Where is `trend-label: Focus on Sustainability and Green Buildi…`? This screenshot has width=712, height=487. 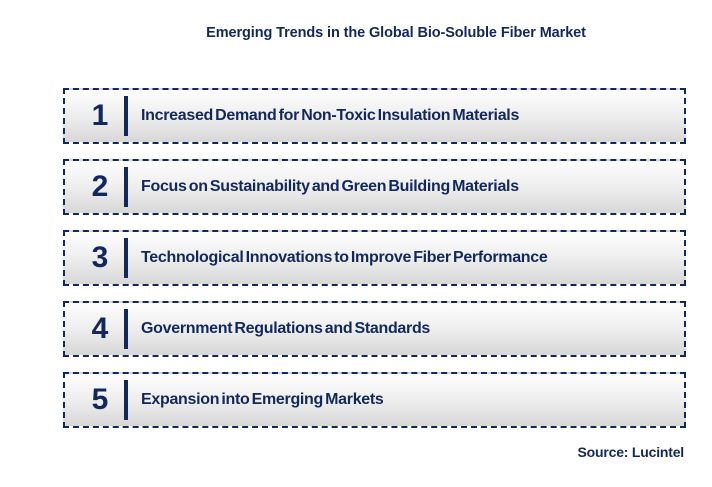
trend-label: Focus on Sustainability and Green Buildi… is located at coordinates (330, 186).